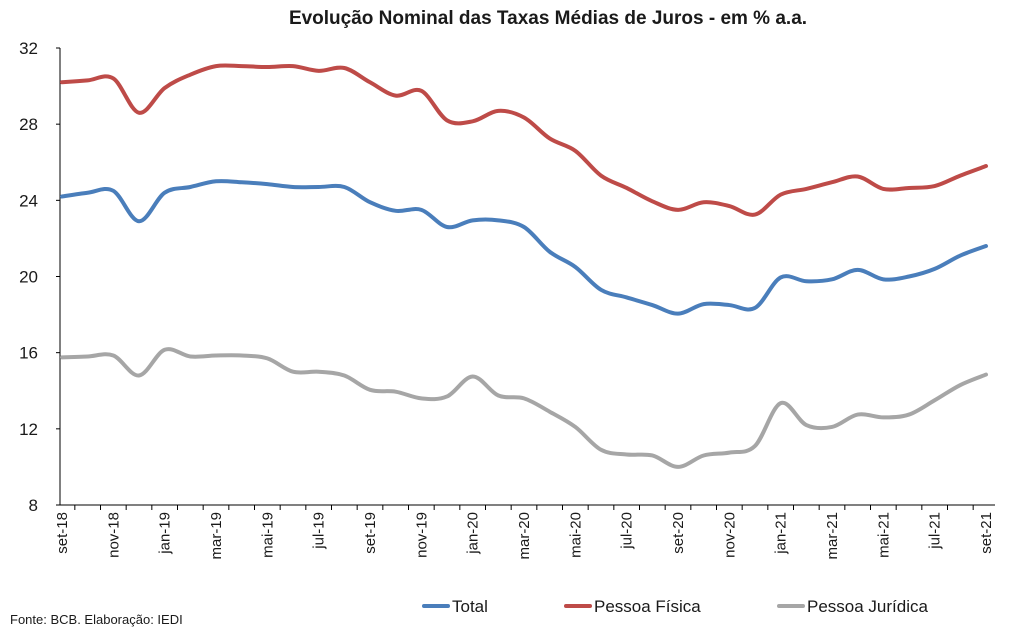  I want to click on x-tick-label: jul-21, so click(935, 531).